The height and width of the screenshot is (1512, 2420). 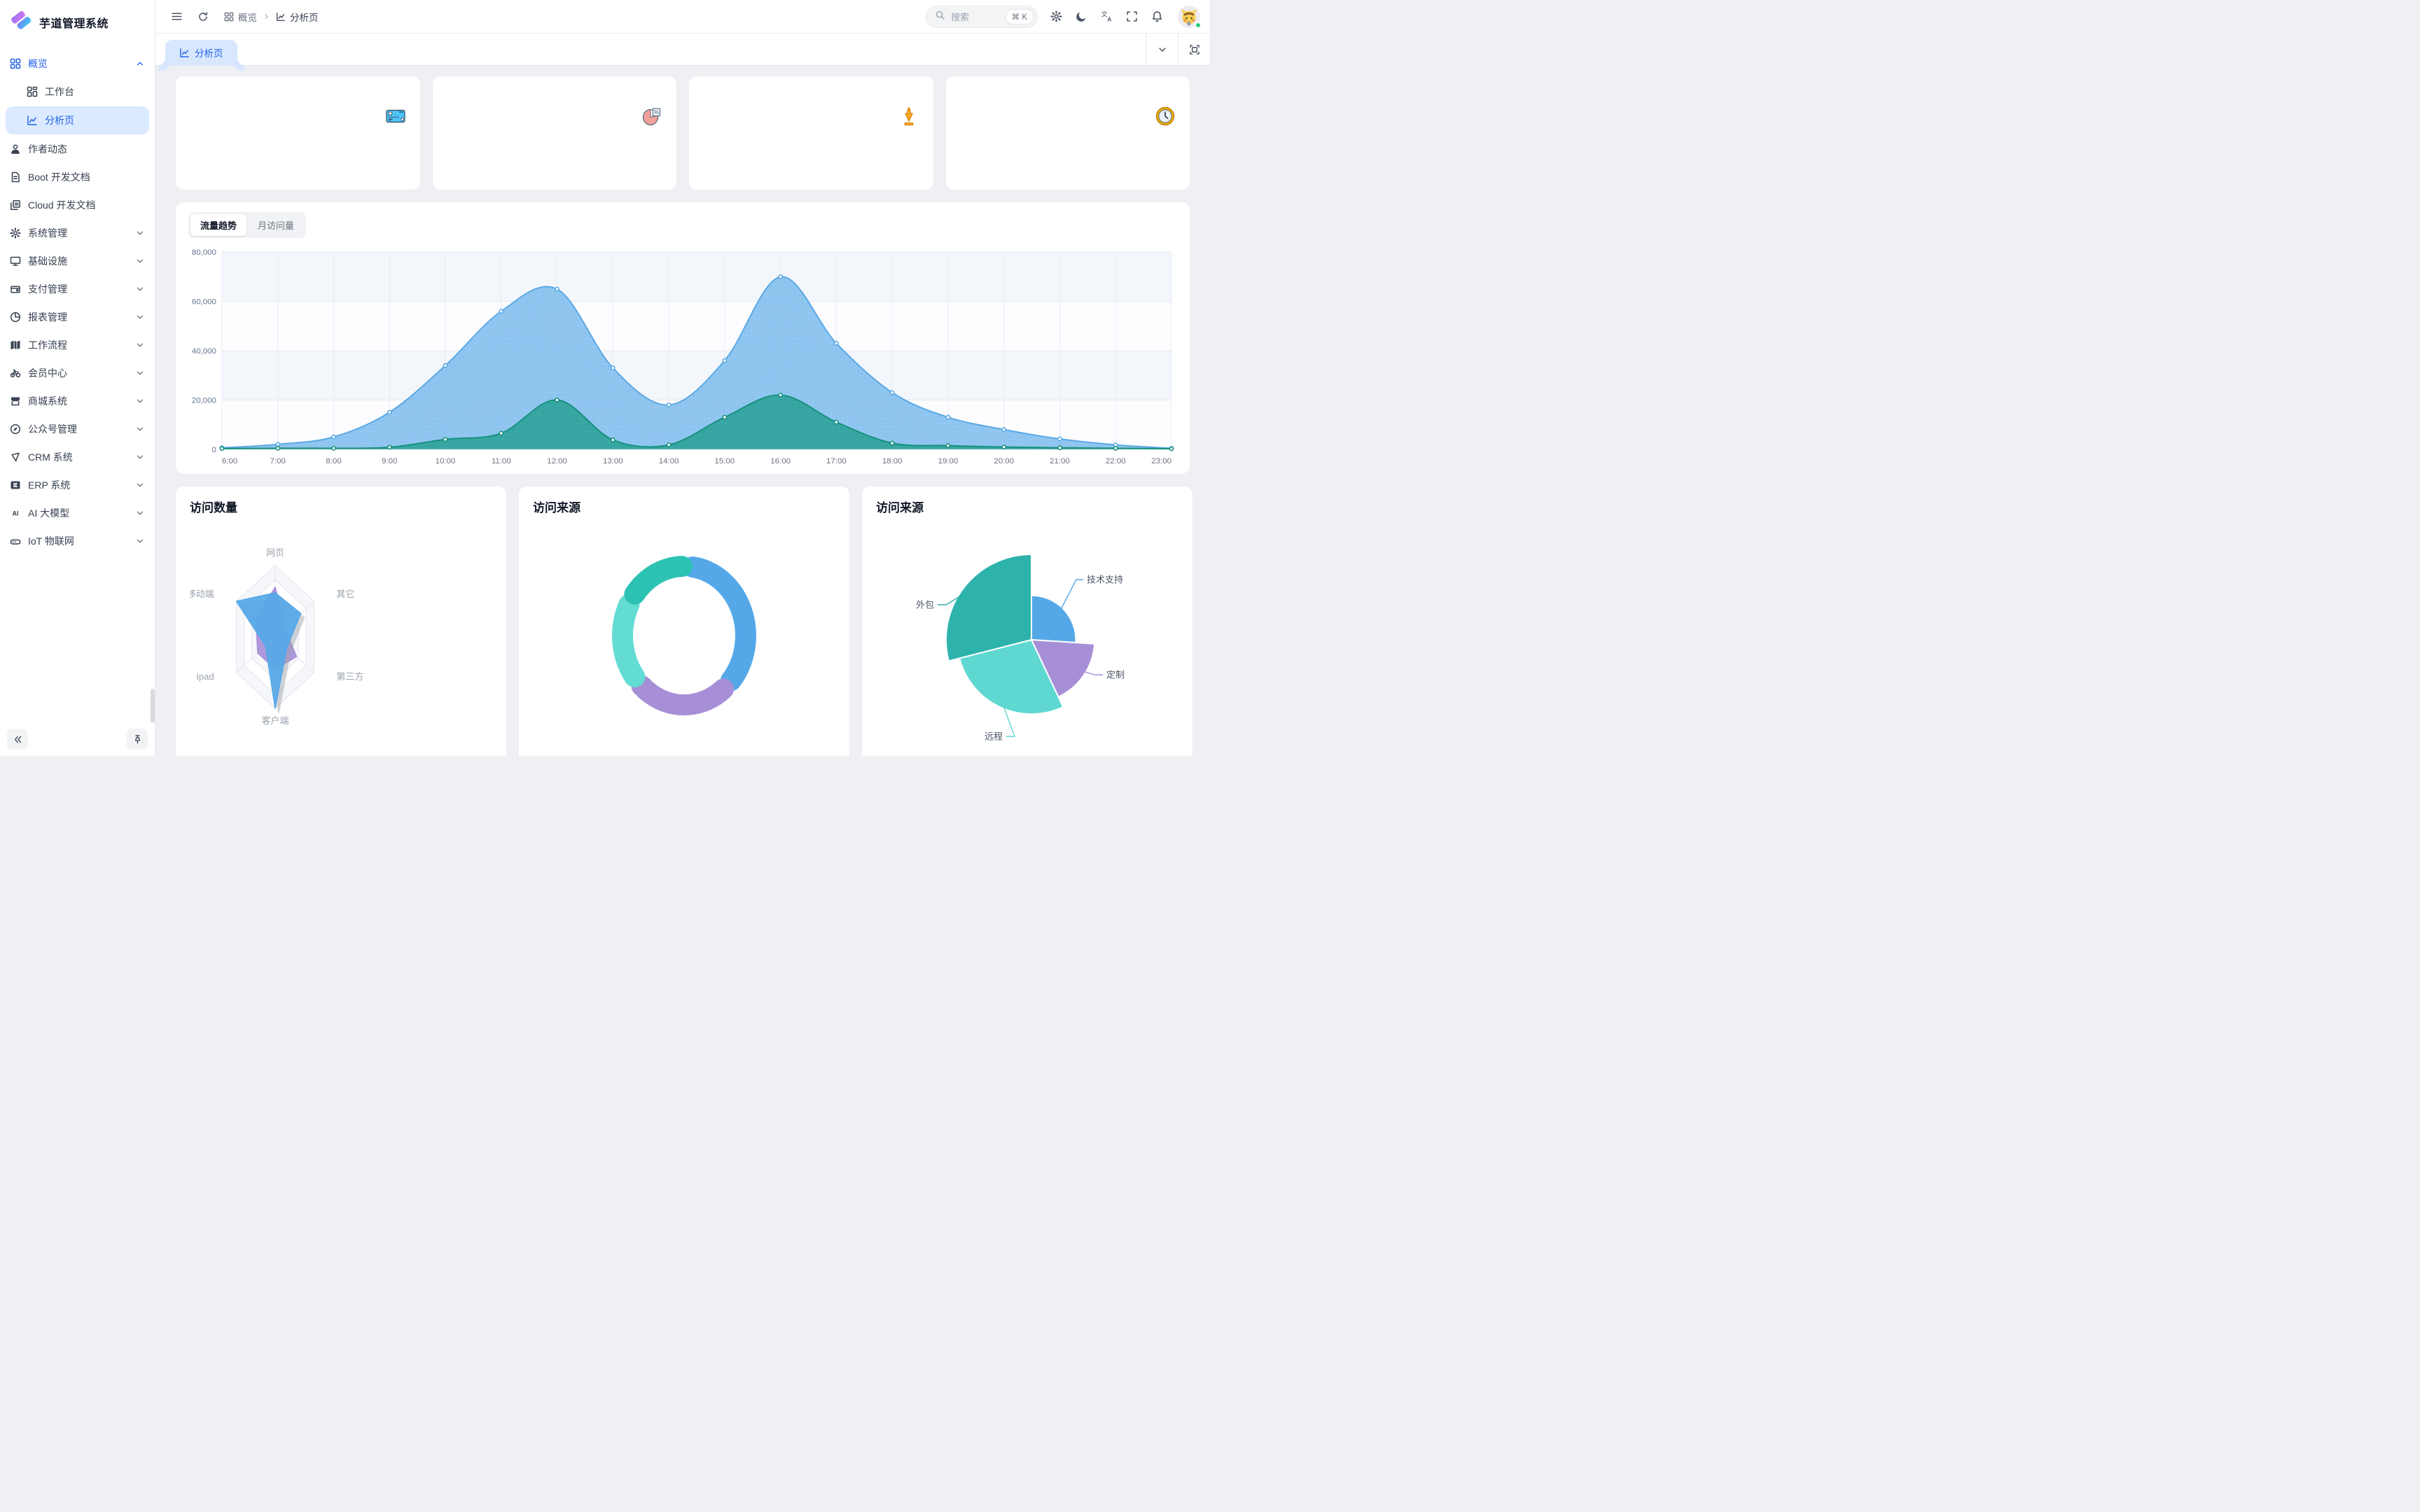 What do you see at coordinates (137, 739) in the screenshot?
I see `sidebar-pin-button` at bounding box center [137, 739].